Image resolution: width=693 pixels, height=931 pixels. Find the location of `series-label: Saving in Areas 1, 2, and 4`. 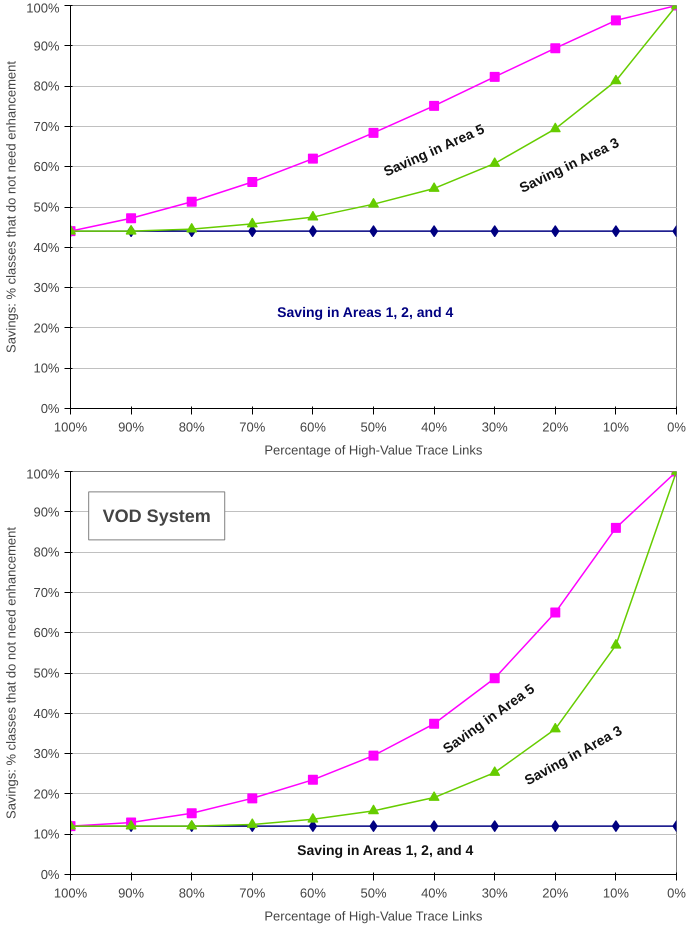

series-label: Saving in Areas 1, 2, and 4 is located at coordinates (385, 850).